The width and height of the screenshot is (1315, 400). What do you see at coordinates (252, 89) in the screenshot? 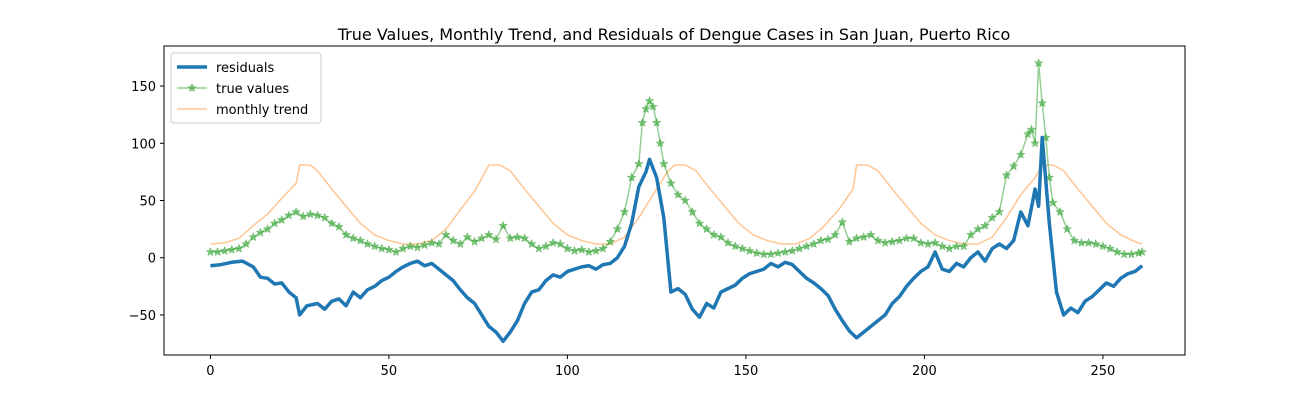
I see `legend-label-true-values: true values` at bounding box center [252, 89].